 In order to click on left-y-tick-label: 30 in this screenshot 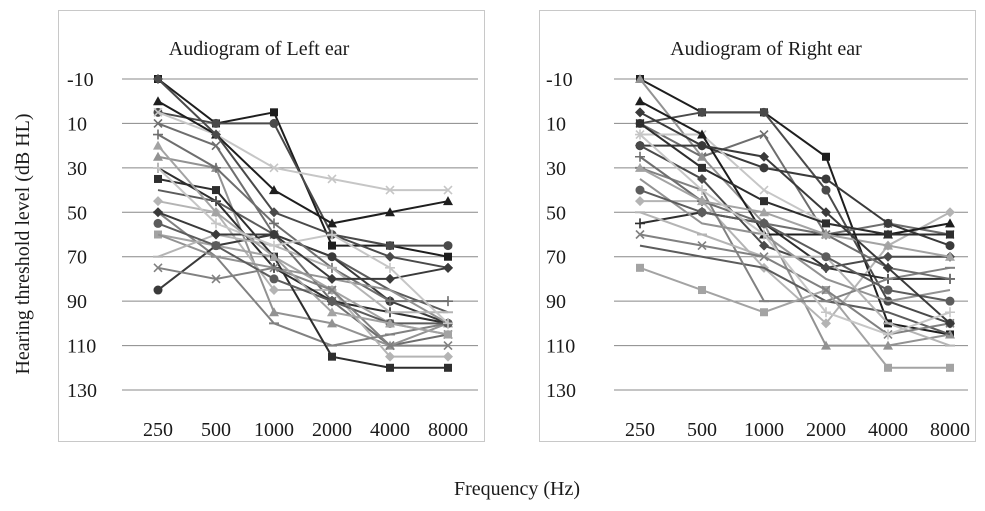, I will do `click(77, 169)`.